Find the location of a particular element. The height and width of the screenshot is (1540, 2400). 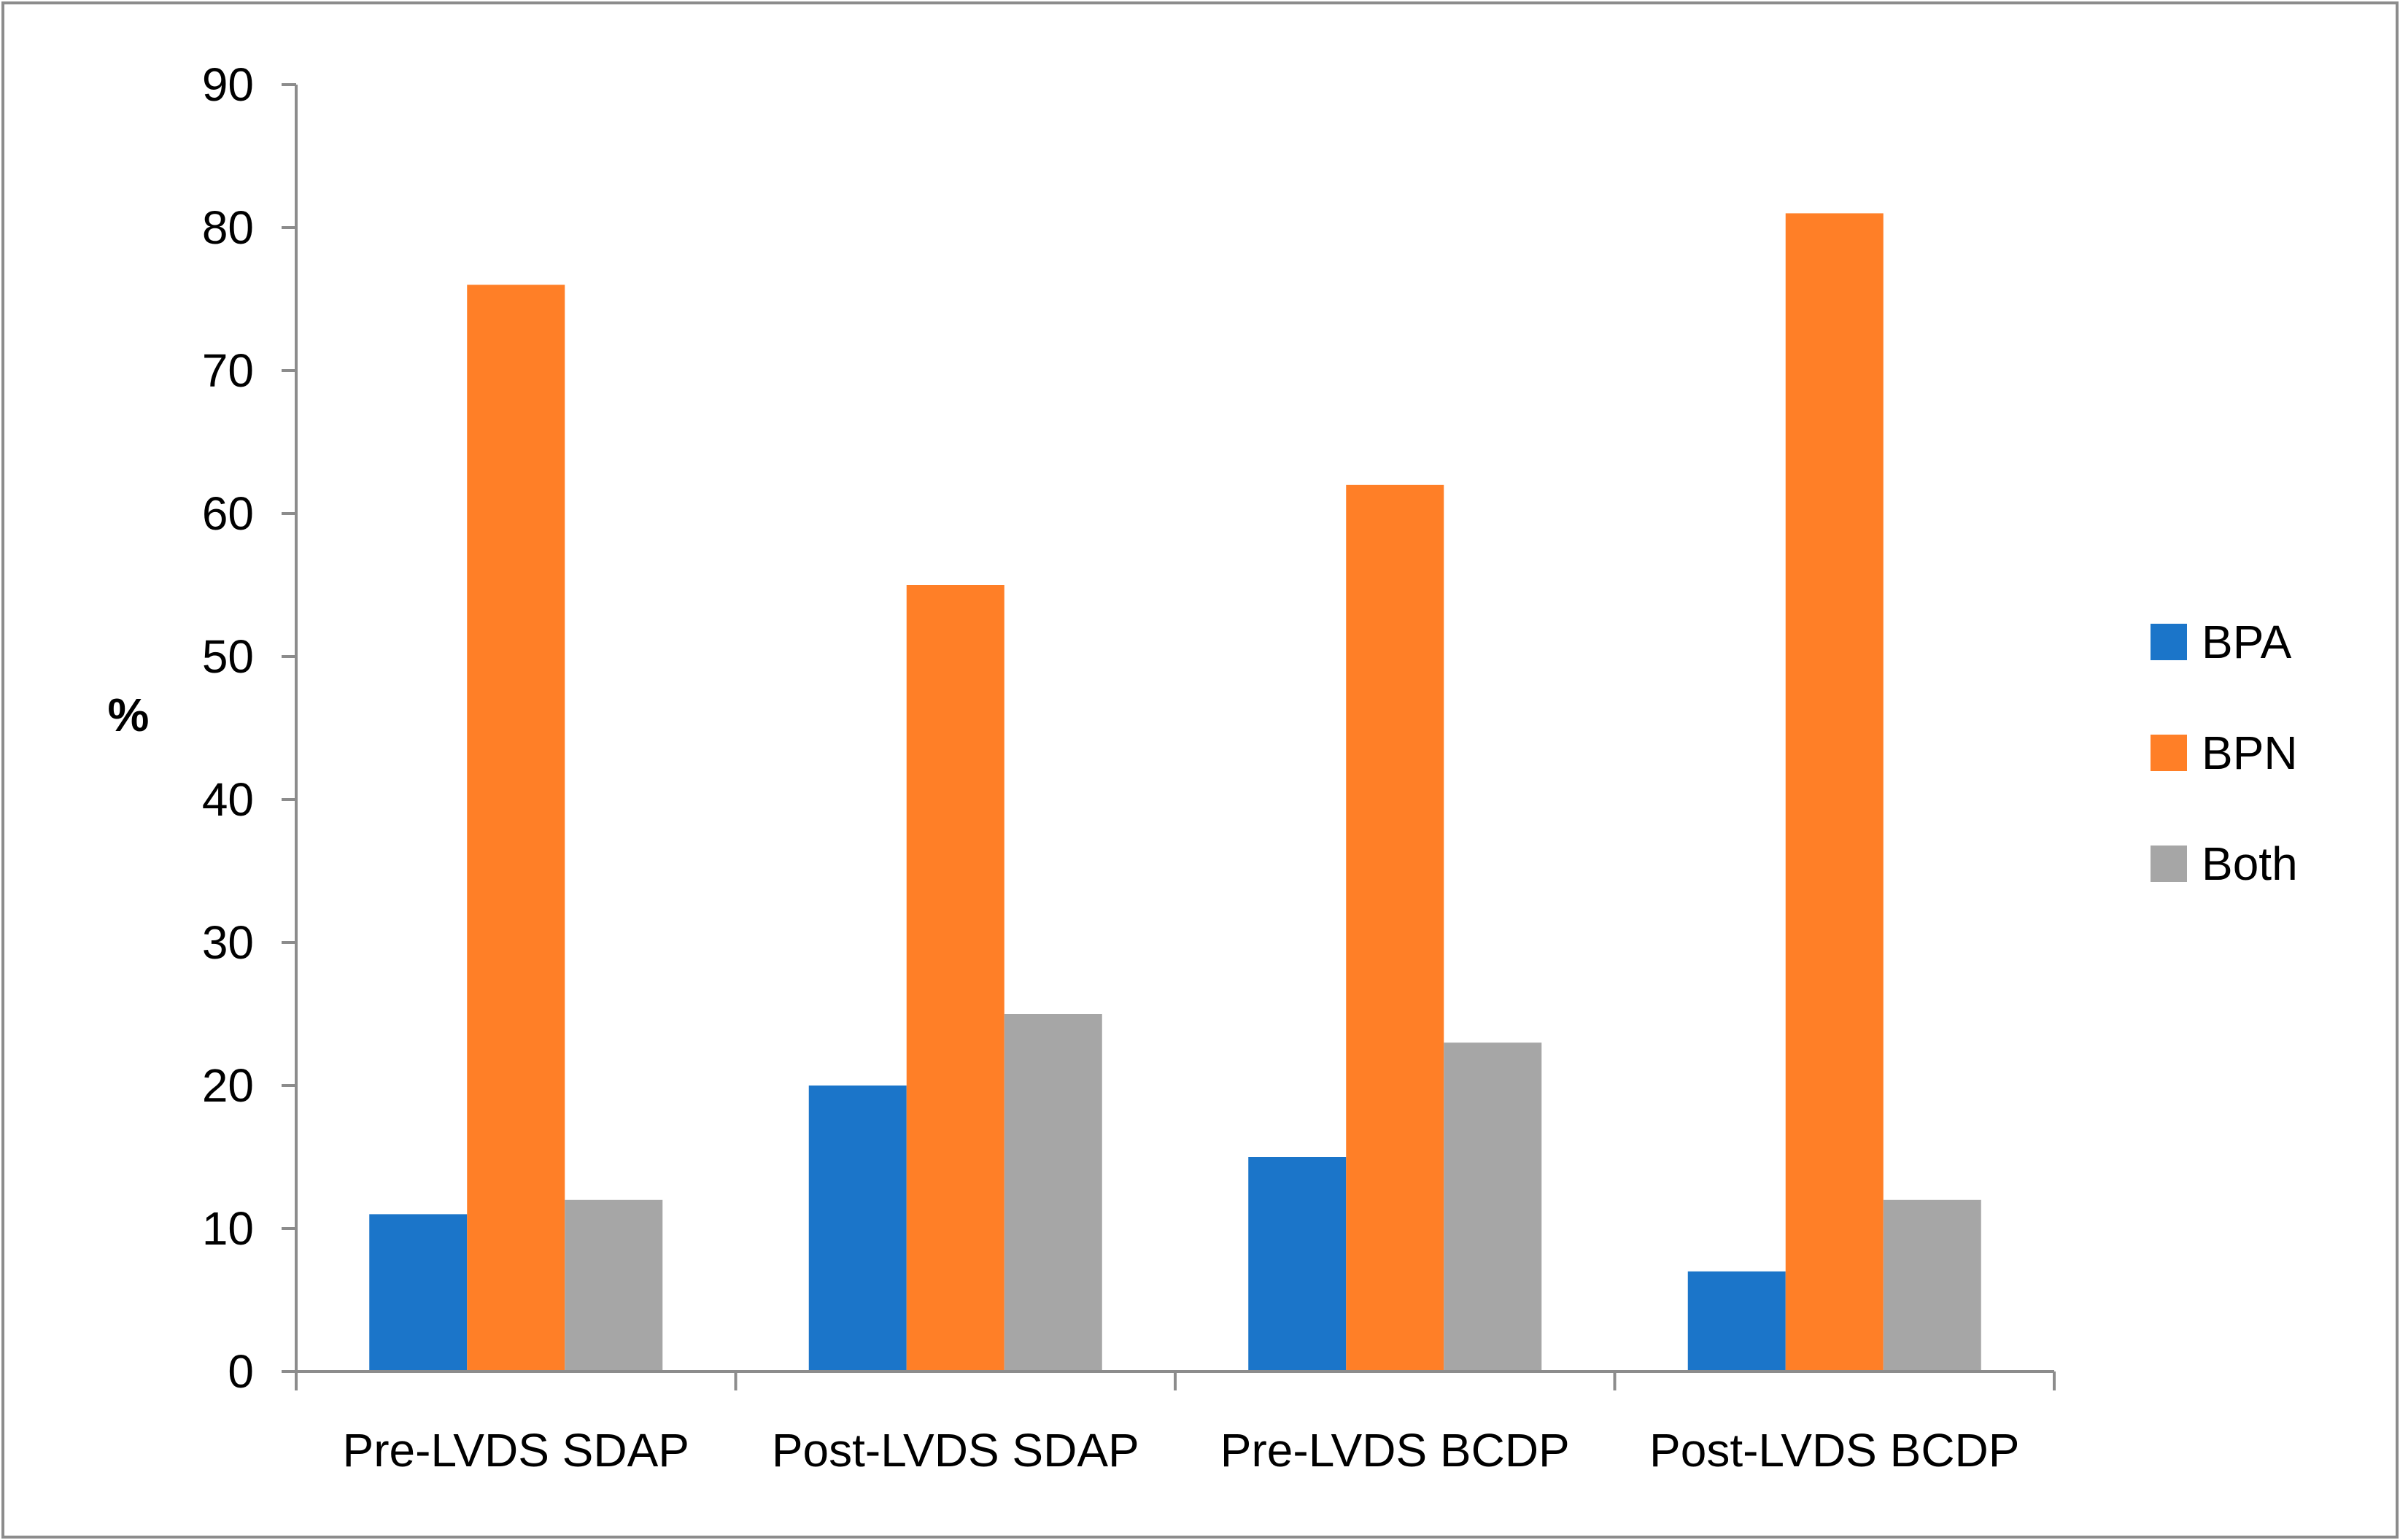

legend-swatch-bpn is located at coordinates (2169, 753).